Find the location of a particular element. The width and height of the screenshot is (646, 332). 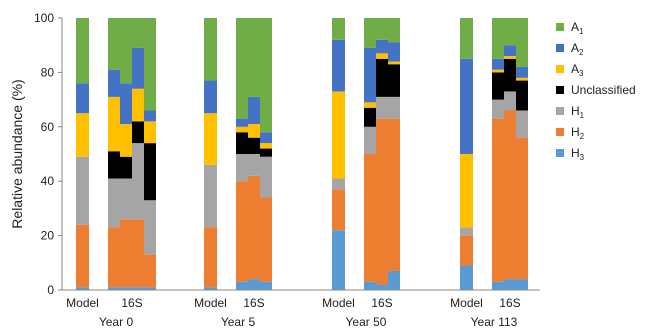

y-tick-label: 100 is located at coordinates (44, 18).